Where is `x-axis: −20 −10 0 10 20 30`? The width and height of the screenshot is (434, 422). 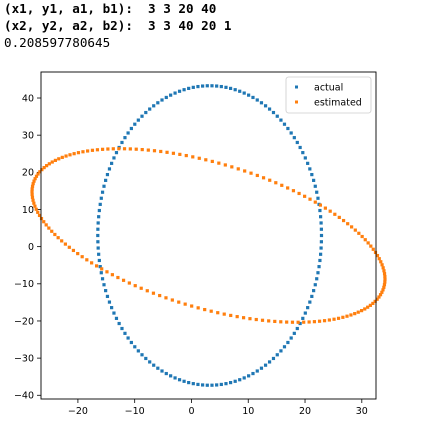
x-axis: −20 −10 0 10 20 30 is located at coordinates (218, 408).